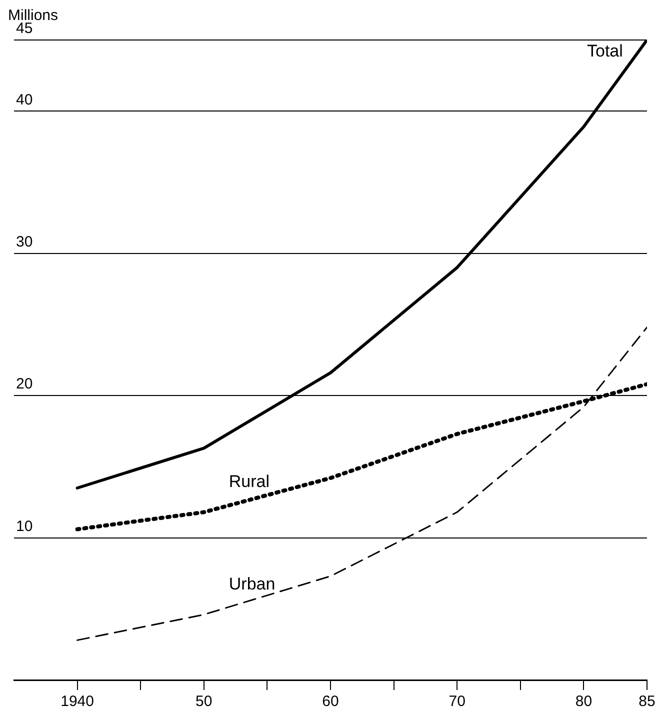 This screenshot has height=719, width=661. What do you see at coordinates (583, 701) in the screenshot?
I see `x-tick-label: 80` at bounding box center [583, 701].